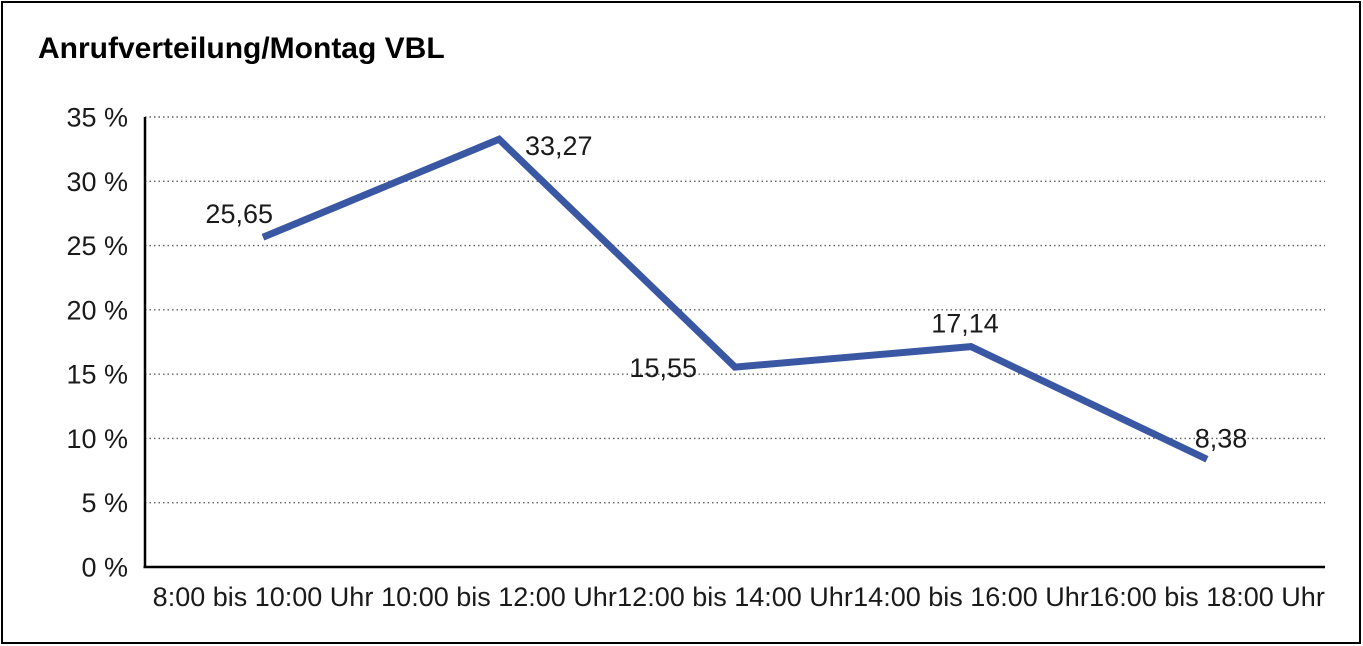  I want to click on y-tick-label: 30 %, so click(97, 182).